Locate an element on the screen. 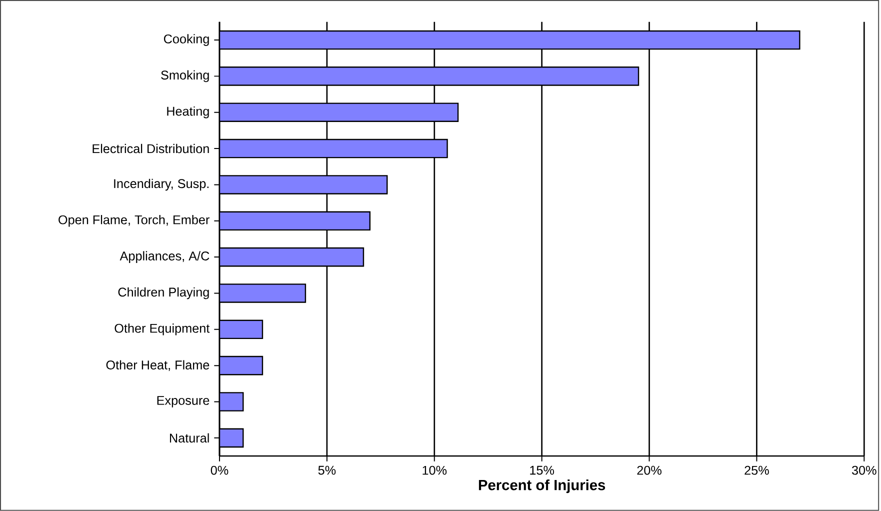  x-tick-label: 5% is located at coordinates (327, 470).